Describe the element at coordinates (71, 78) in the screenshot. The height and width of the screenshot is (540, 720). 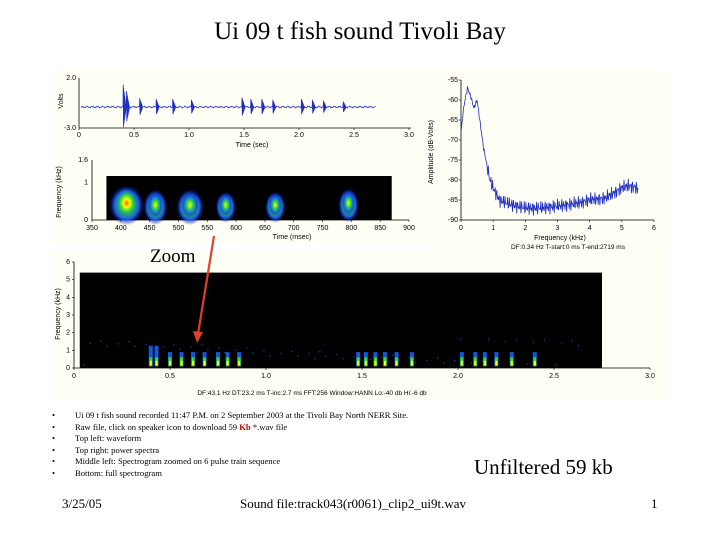
I see `waveform-y-tick-label: 2.0` at that location.